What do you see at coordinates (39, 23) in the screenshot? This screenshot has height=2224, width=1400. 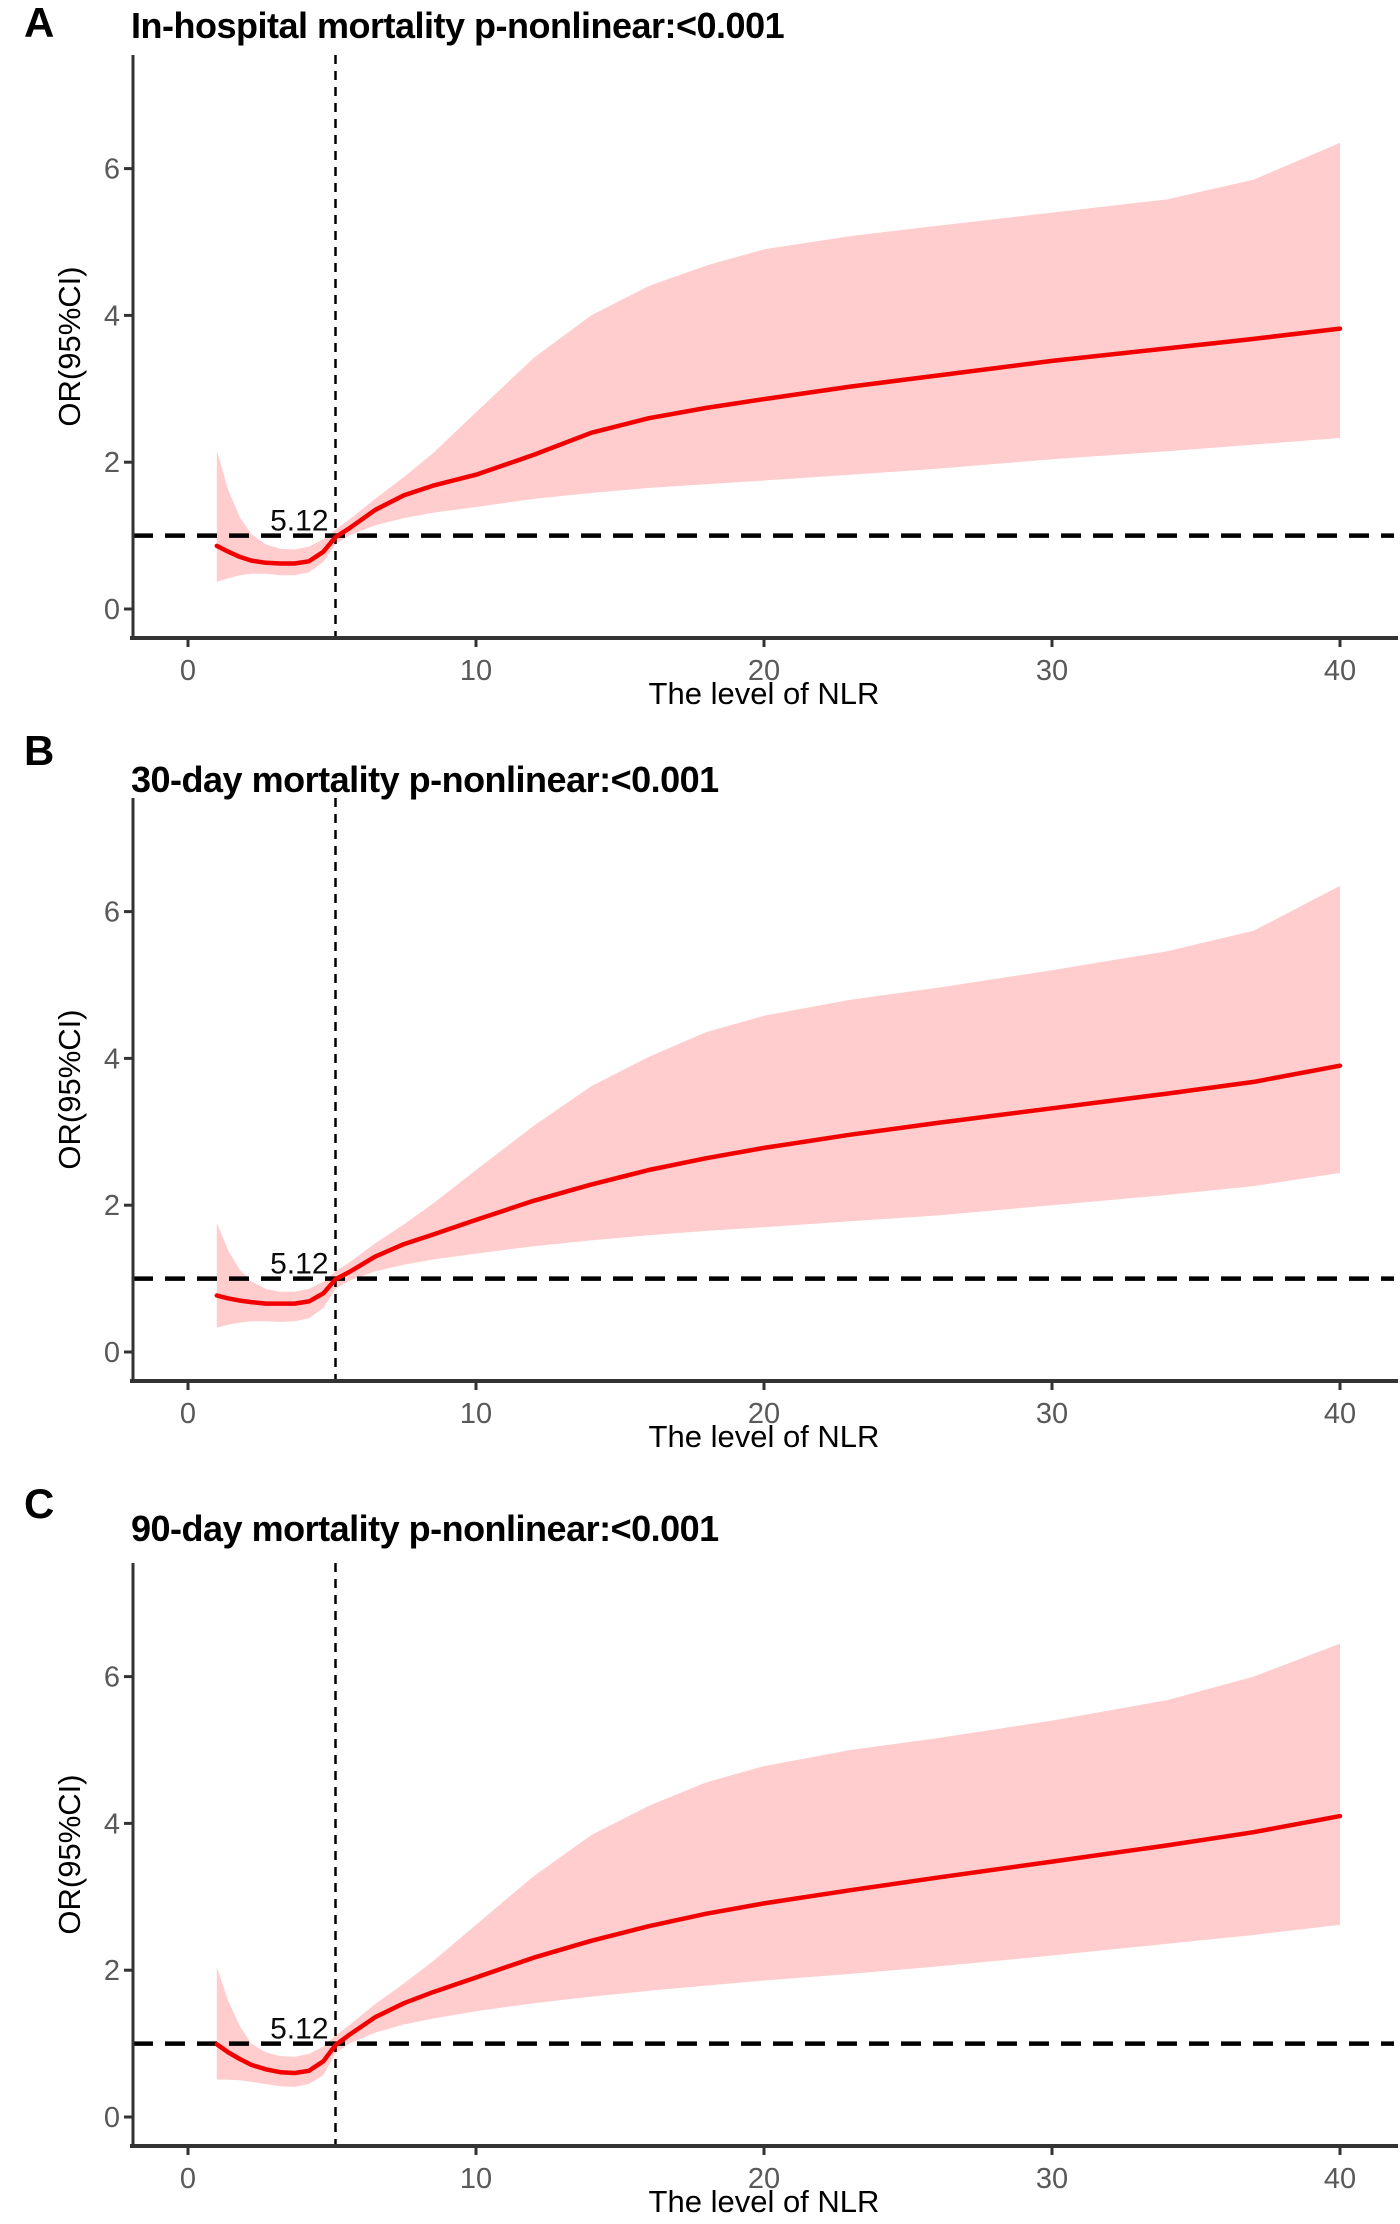 I see `panel-a-letter: A` at bounding box center [39, 23].